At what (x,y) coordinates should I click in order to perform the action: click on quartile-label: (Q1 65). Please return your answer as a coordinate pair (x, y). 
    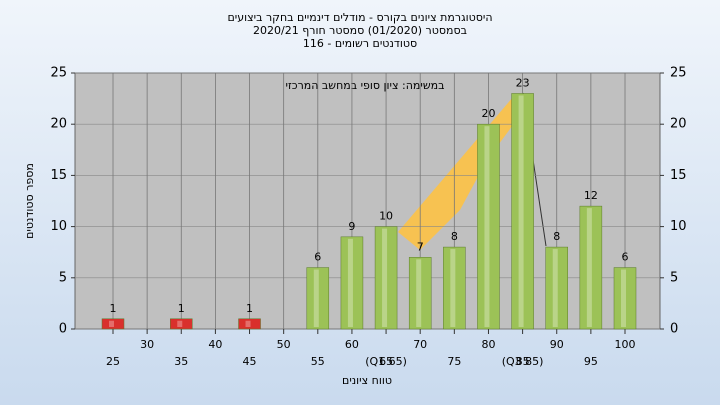
    Looking at the image, I should click on (386, 361).